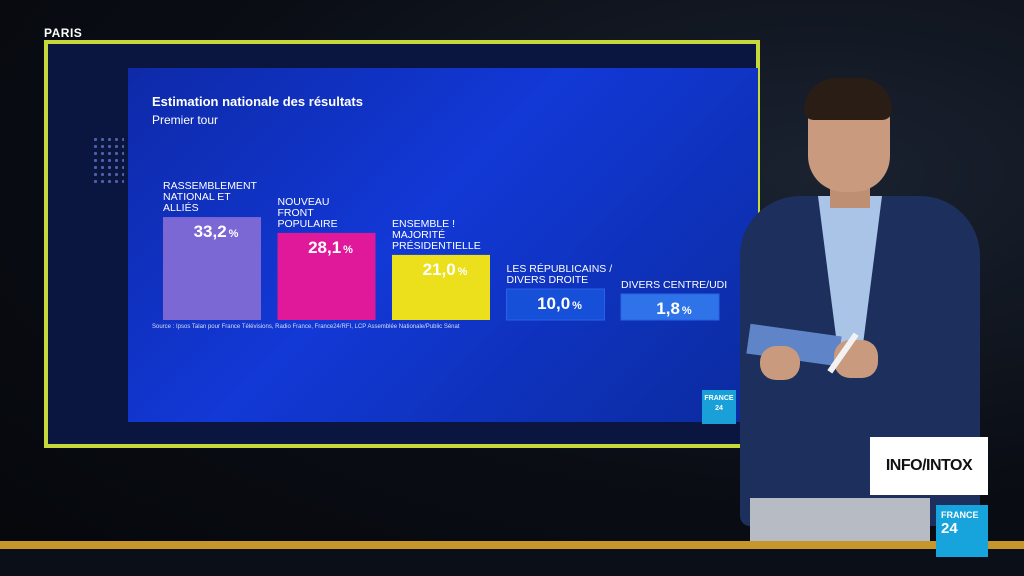 Image resolution: width=1024 pixels, height=576 pixels. I want to click on screen-logo-line2: 24, so click(719, 408).